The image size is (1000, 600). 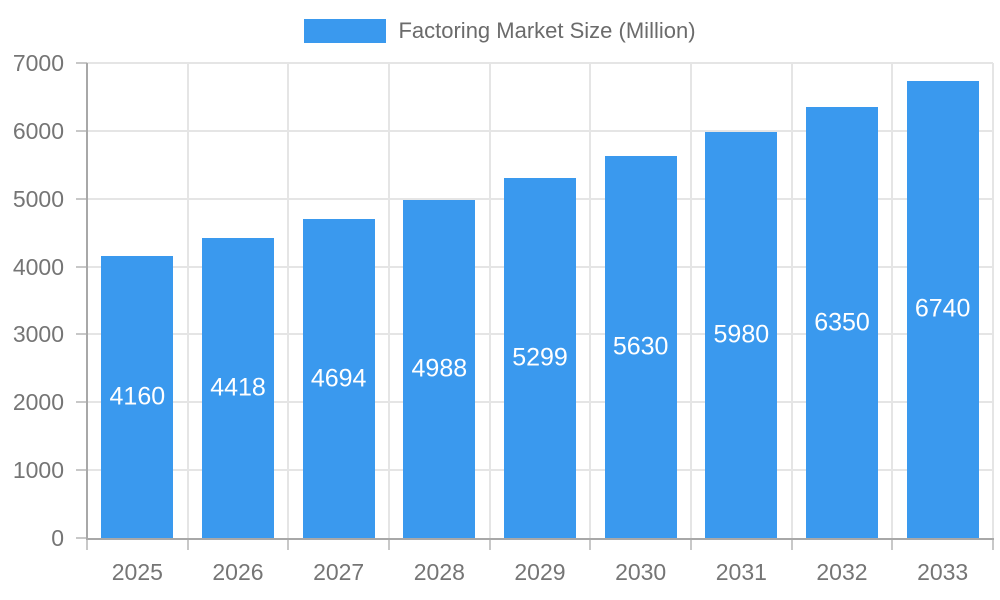 I want to click on bar: 5630, so click(x=640, y=346).